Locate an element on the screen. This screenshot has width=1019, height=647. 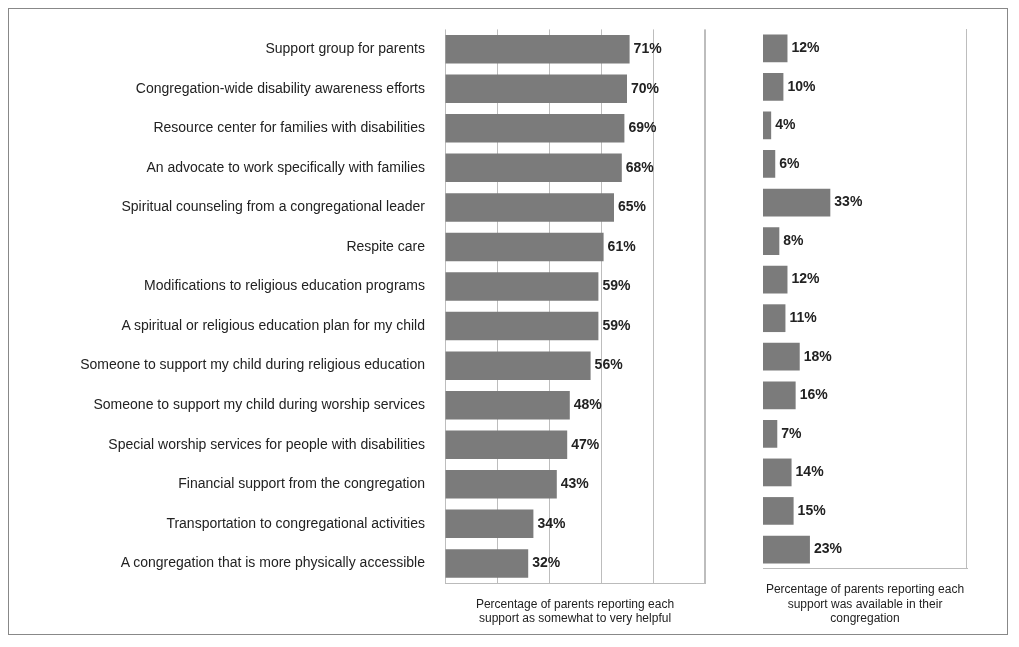
y-tick-label: Someone to support my child during religious education is located at coordinates (252, 364).